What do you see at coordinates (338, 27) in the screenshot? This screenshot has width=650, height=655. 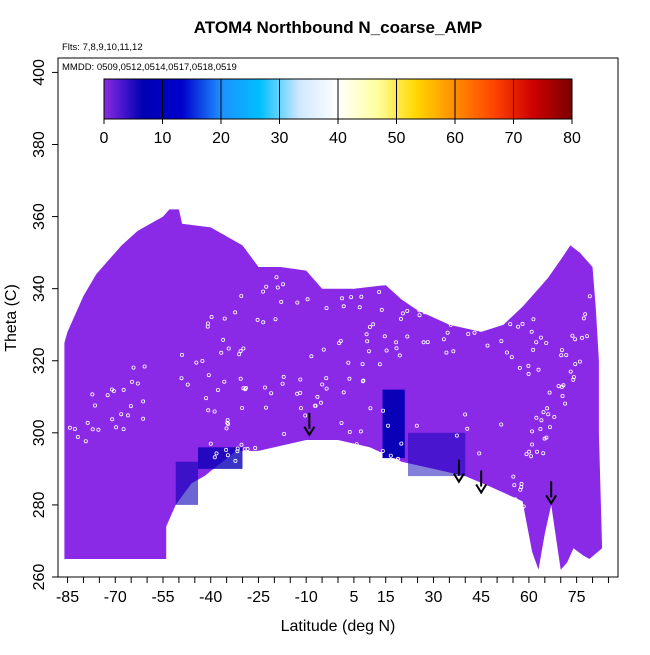 I see `chart-title: ATOM4 Northbound N_coarse_AMP` at bounding box center [338, 27].